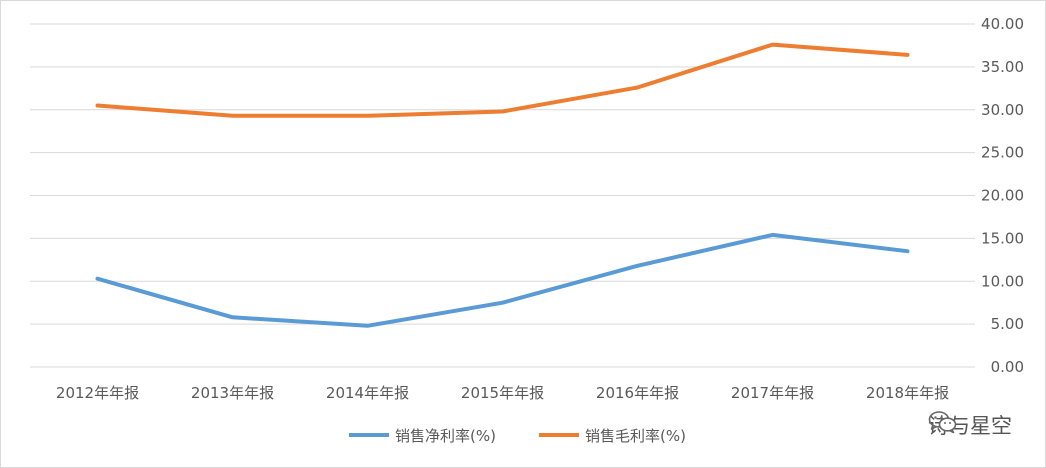  What do you see at coordinates (97, 393) in the screenshot?
I see `x-tick-label: 2012年年报` at bounding box center [97, 393].